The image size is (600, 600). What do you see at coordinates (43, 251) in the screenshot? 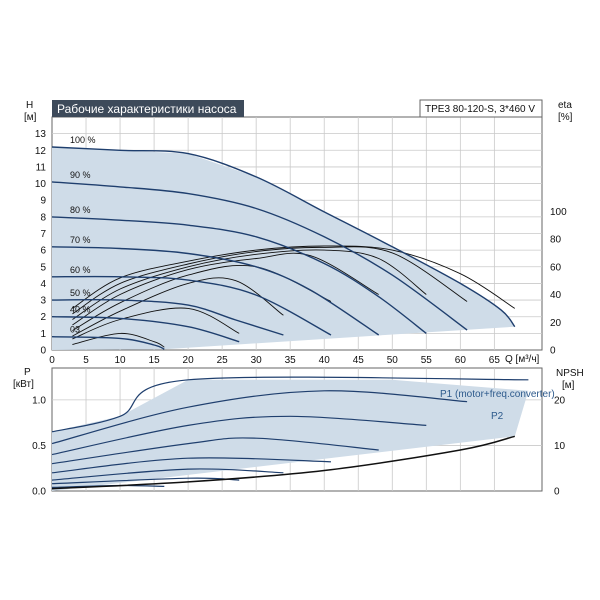
I see `y-tick-label: 6` at bounding box center [43, 251].